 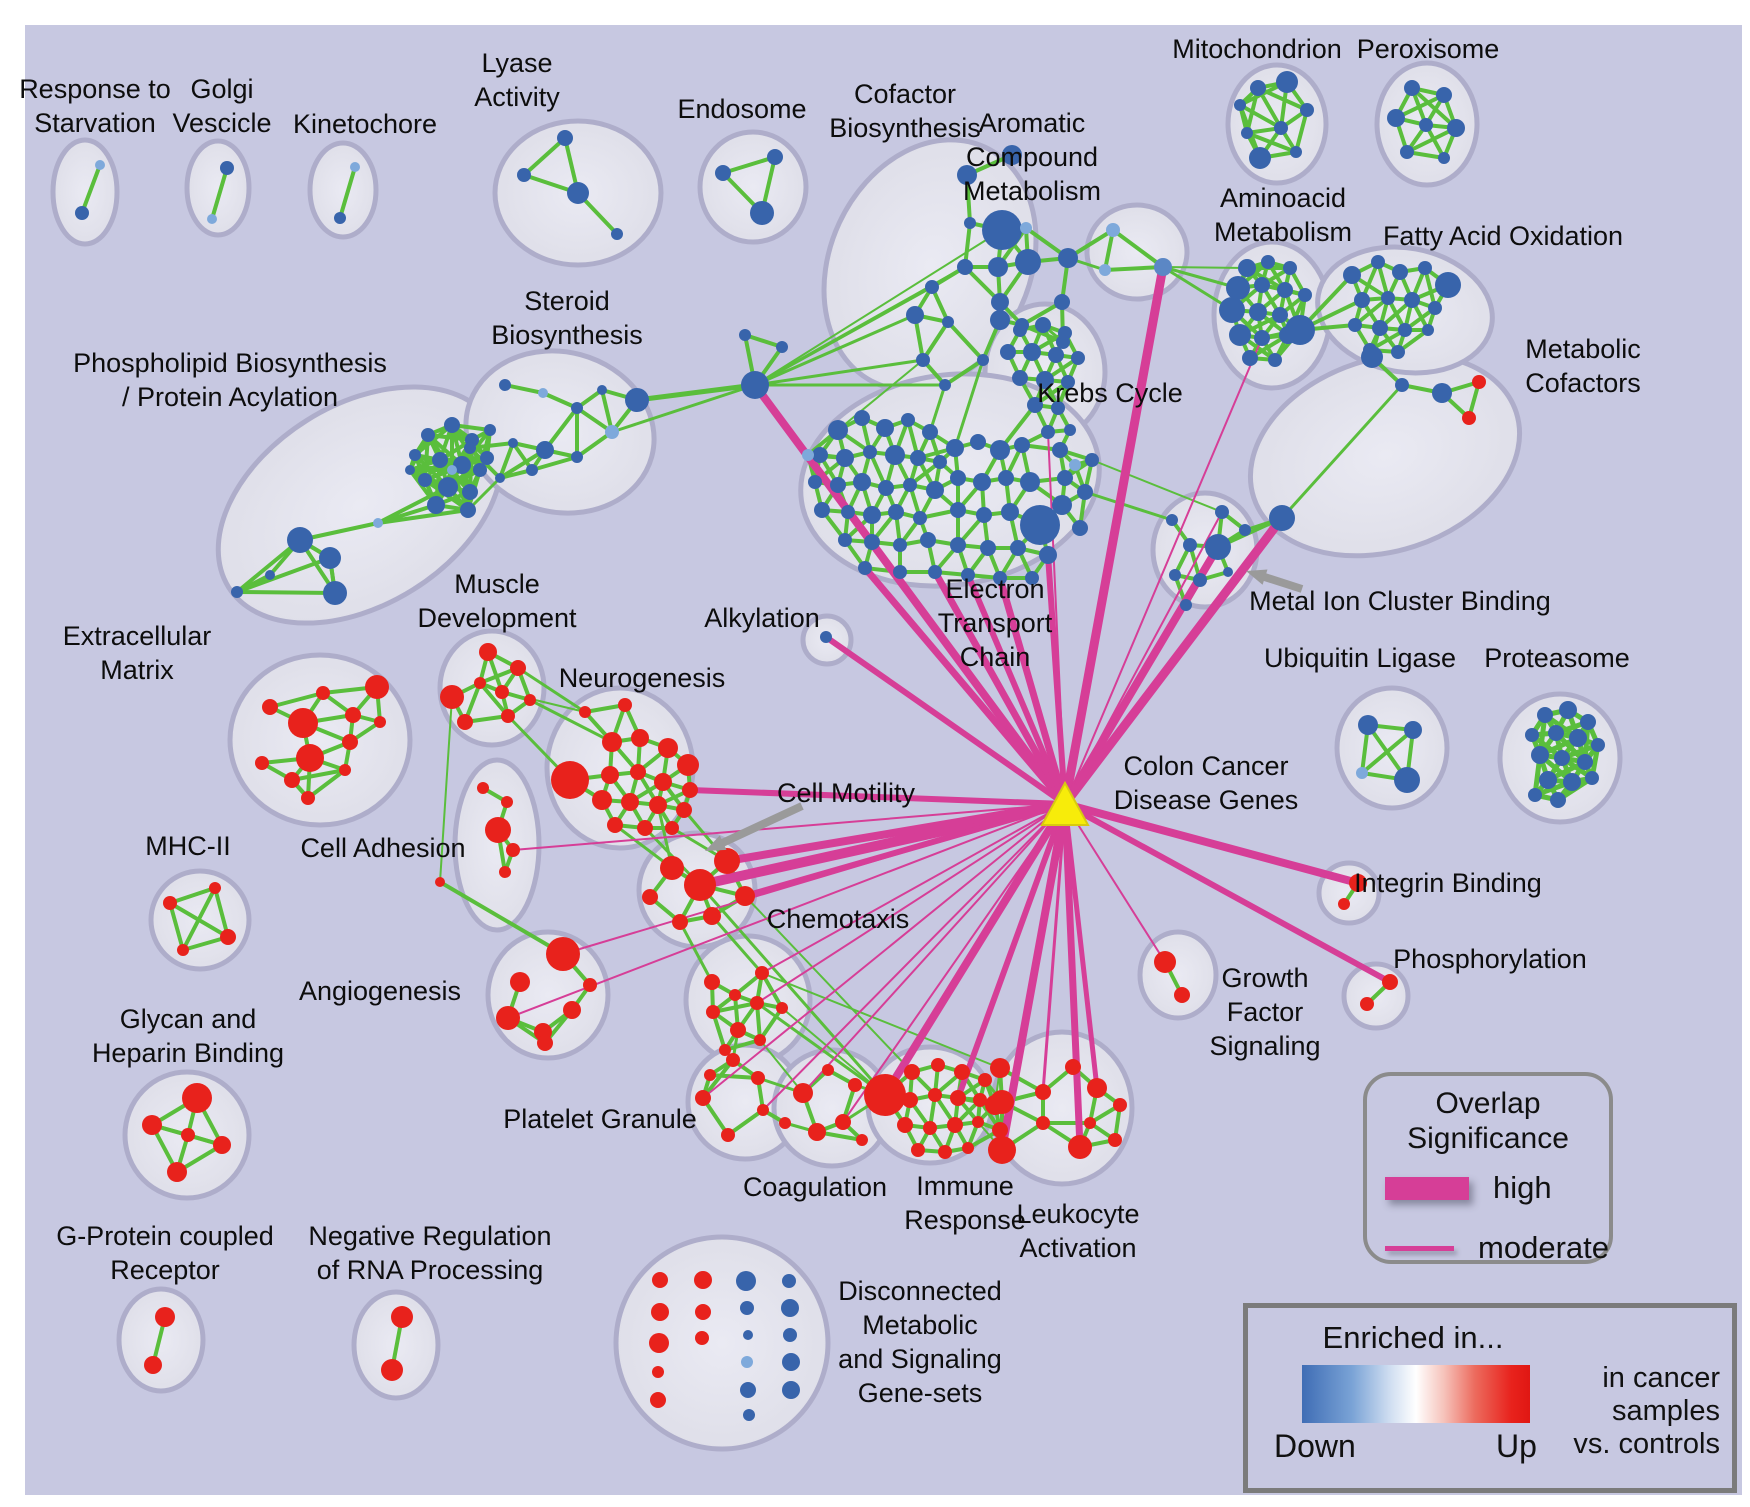 I want to click on green-edge-cofactor, so click(x=964, y=372).